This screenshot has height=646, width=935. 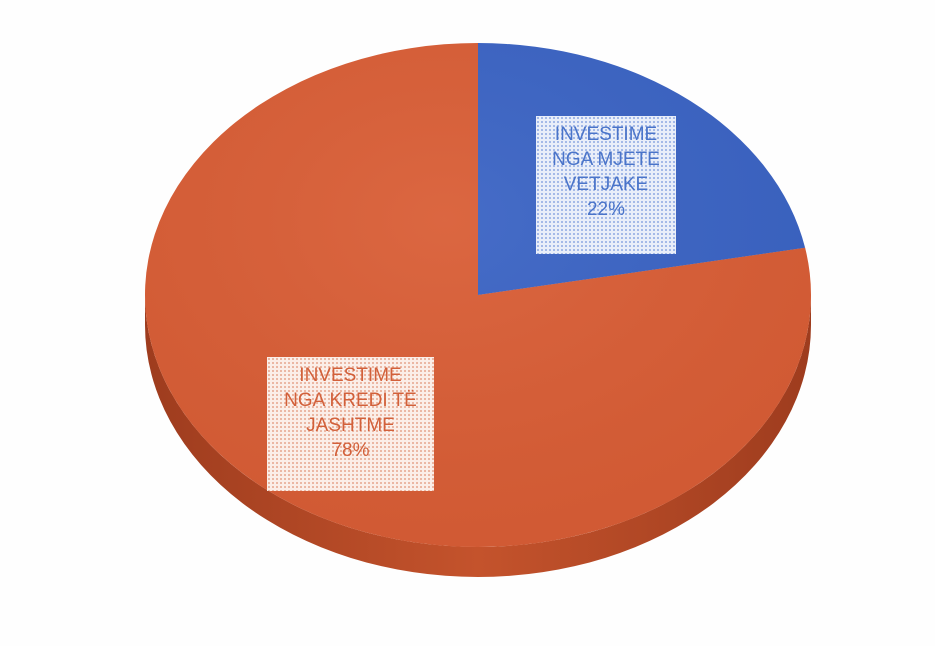 What do you see at coordinates (606, 134) in the screenshot?
I see `slice-label-own-funds-line-1: INVESTIME` at bounding box center [606, 134].